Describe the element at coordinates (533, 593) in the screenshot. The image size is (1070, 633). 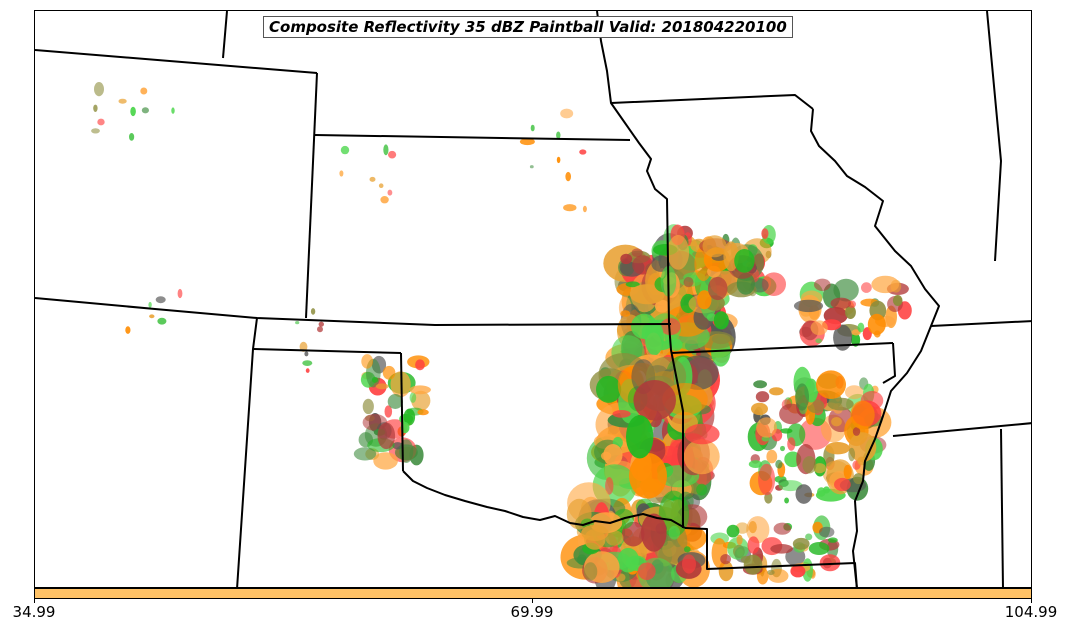
I see `colorbar` at that location.